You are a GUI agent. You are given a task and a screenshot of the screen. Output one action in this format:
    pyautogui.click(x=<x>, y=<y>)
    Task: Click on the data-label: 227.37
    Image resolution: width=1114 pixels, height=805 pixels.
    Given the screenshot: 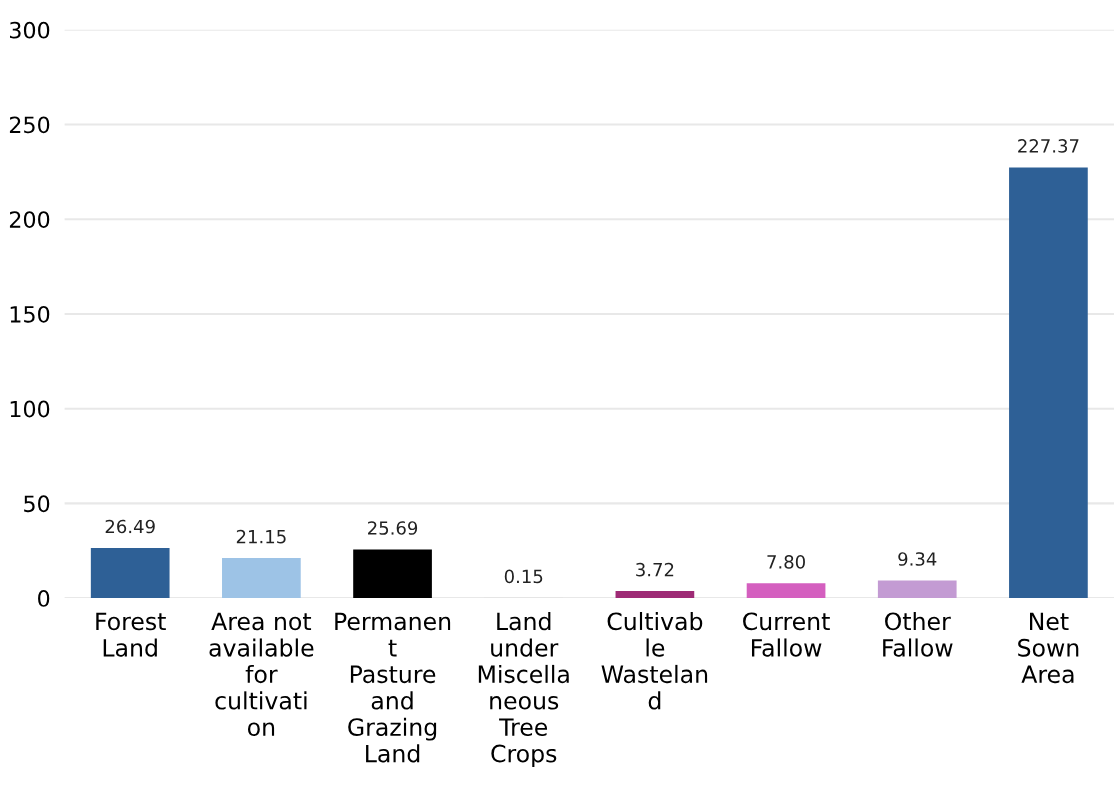 What is the action you would take?
    pyautogui.click(x=1048, y=146)
    